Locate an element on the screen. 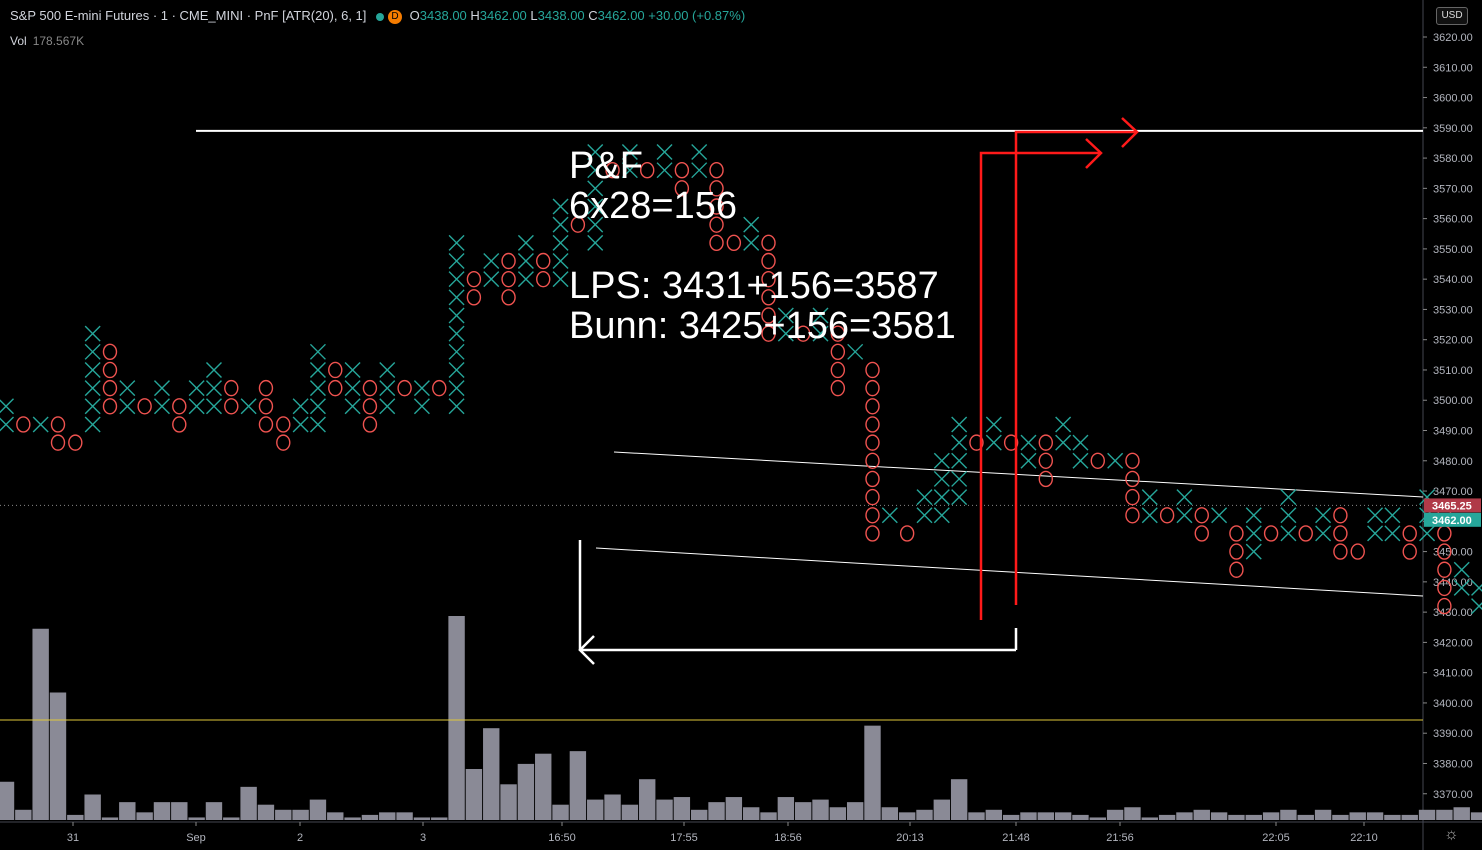 The image size is (1482, 850). price-tick-label: 3510.00 is located at coordinates (1453, 371).